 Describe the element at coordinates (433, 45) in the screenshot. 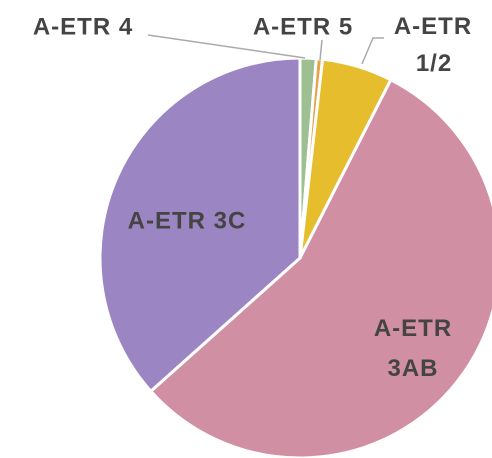

I see `slice-label: A-ETR 1/2` at that location.